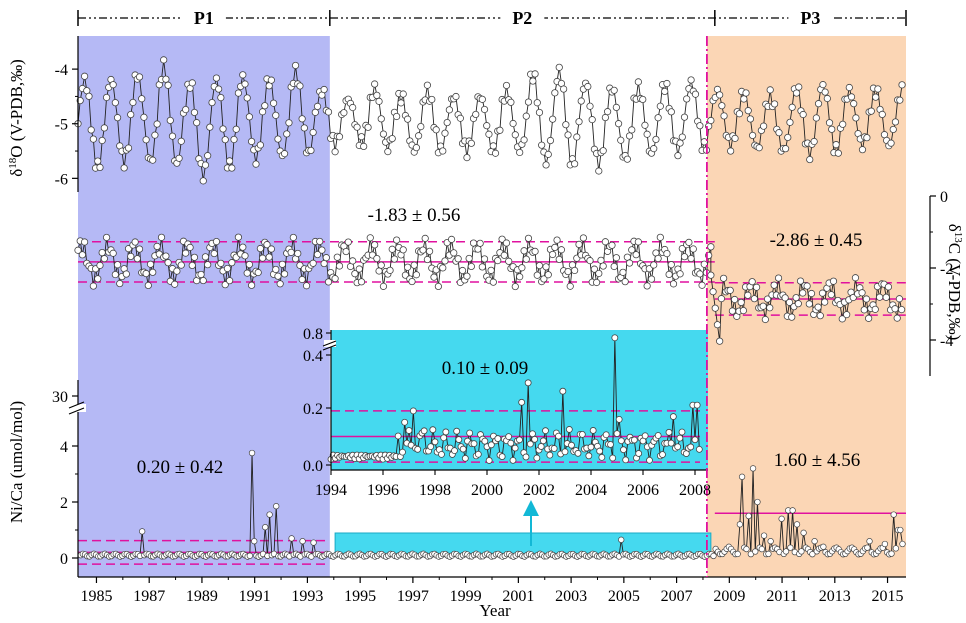  I want to click on inset-x-tick-label: 2004, so click(591, 490).